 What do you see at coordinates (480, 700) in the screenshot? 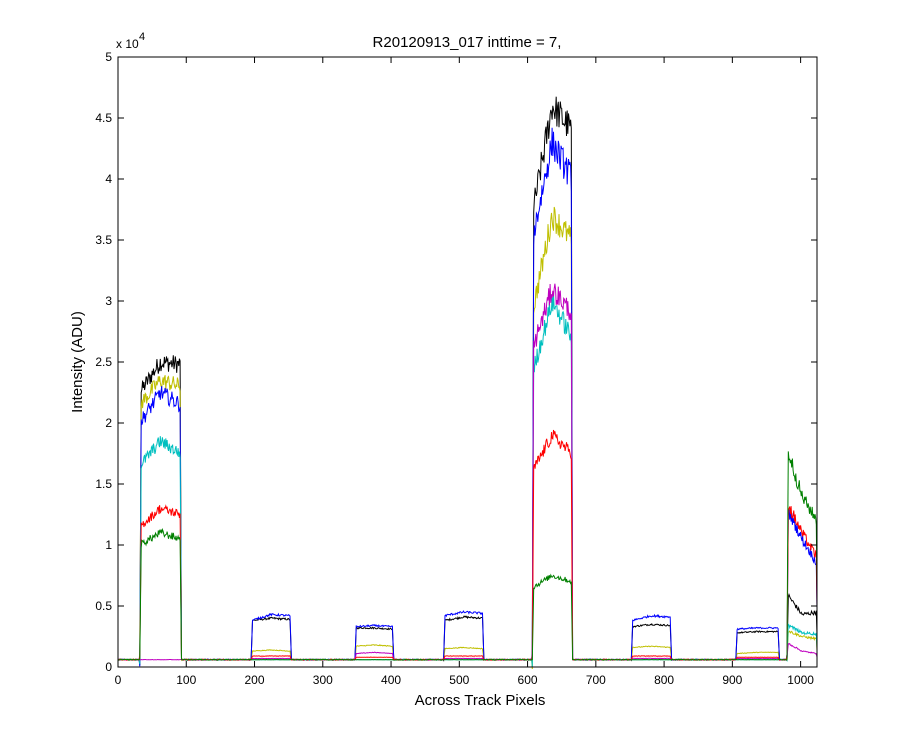
I see `x-axis-label: Across Track Pixels` at bounding box center [480, 700].